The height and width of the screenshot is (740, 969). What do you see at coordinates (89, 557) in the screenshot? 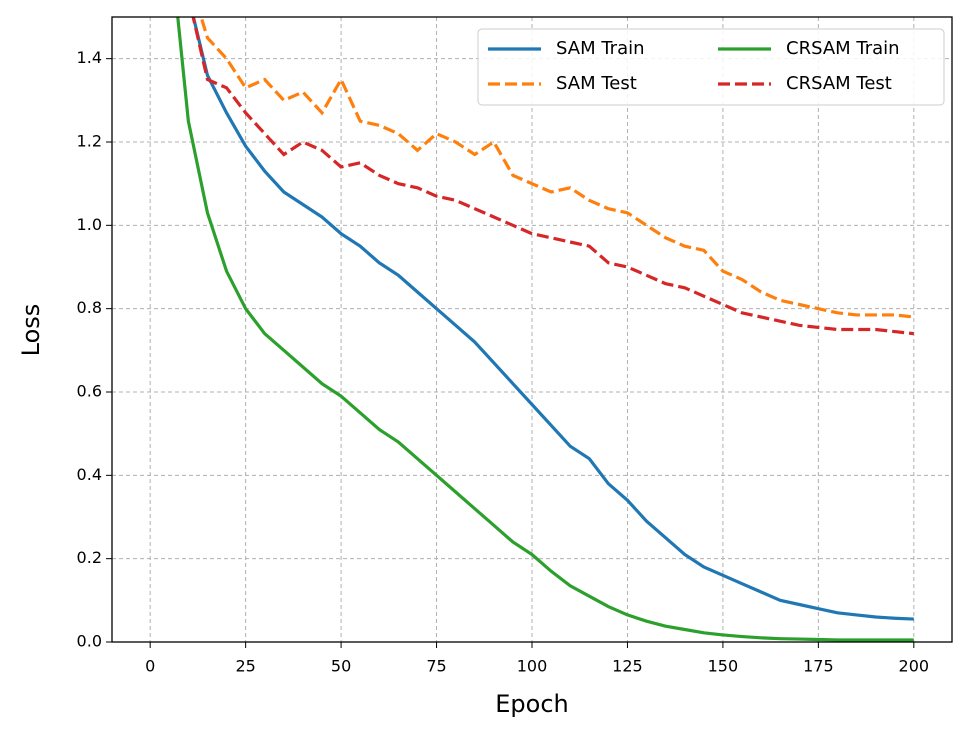
I see `y-tick-label: 0.2` at bounding box center [89, 557].